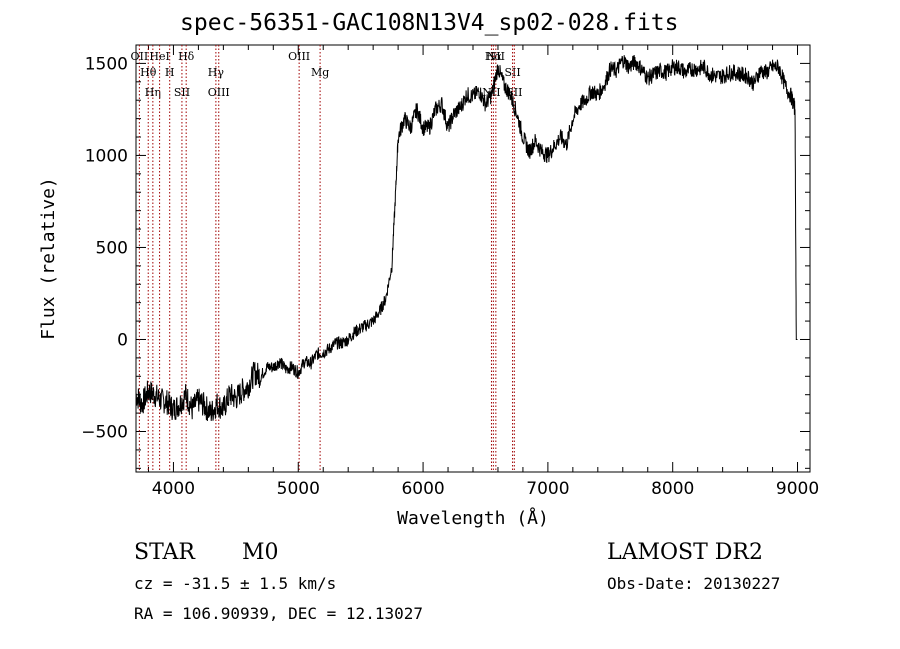 The height and width of the screenshot is (649, 900). Describe the element at coordinates (429, 23) in the screenshot. I see `chart-title: spec-56351-GAC108N13V4_sp02-028.fits` at that location.